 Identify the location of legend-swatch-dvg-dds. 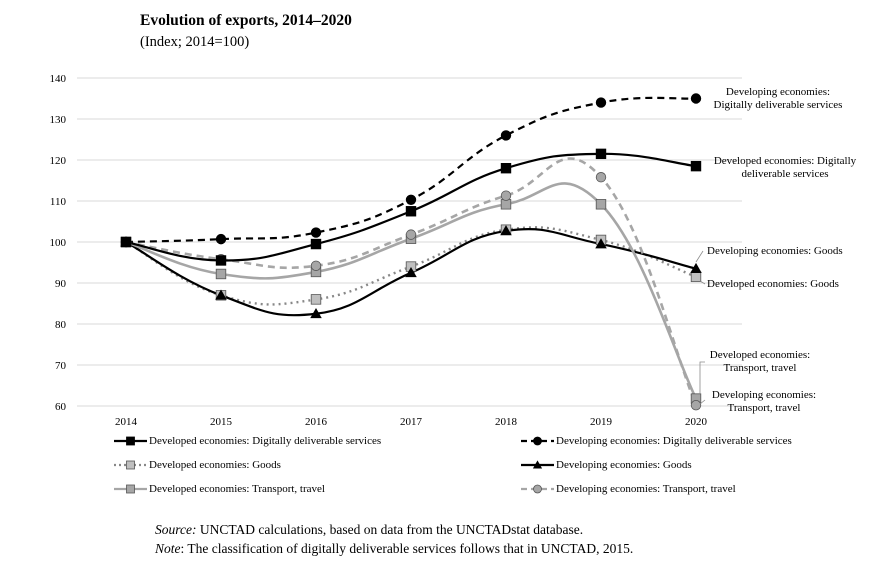
(537, 441).